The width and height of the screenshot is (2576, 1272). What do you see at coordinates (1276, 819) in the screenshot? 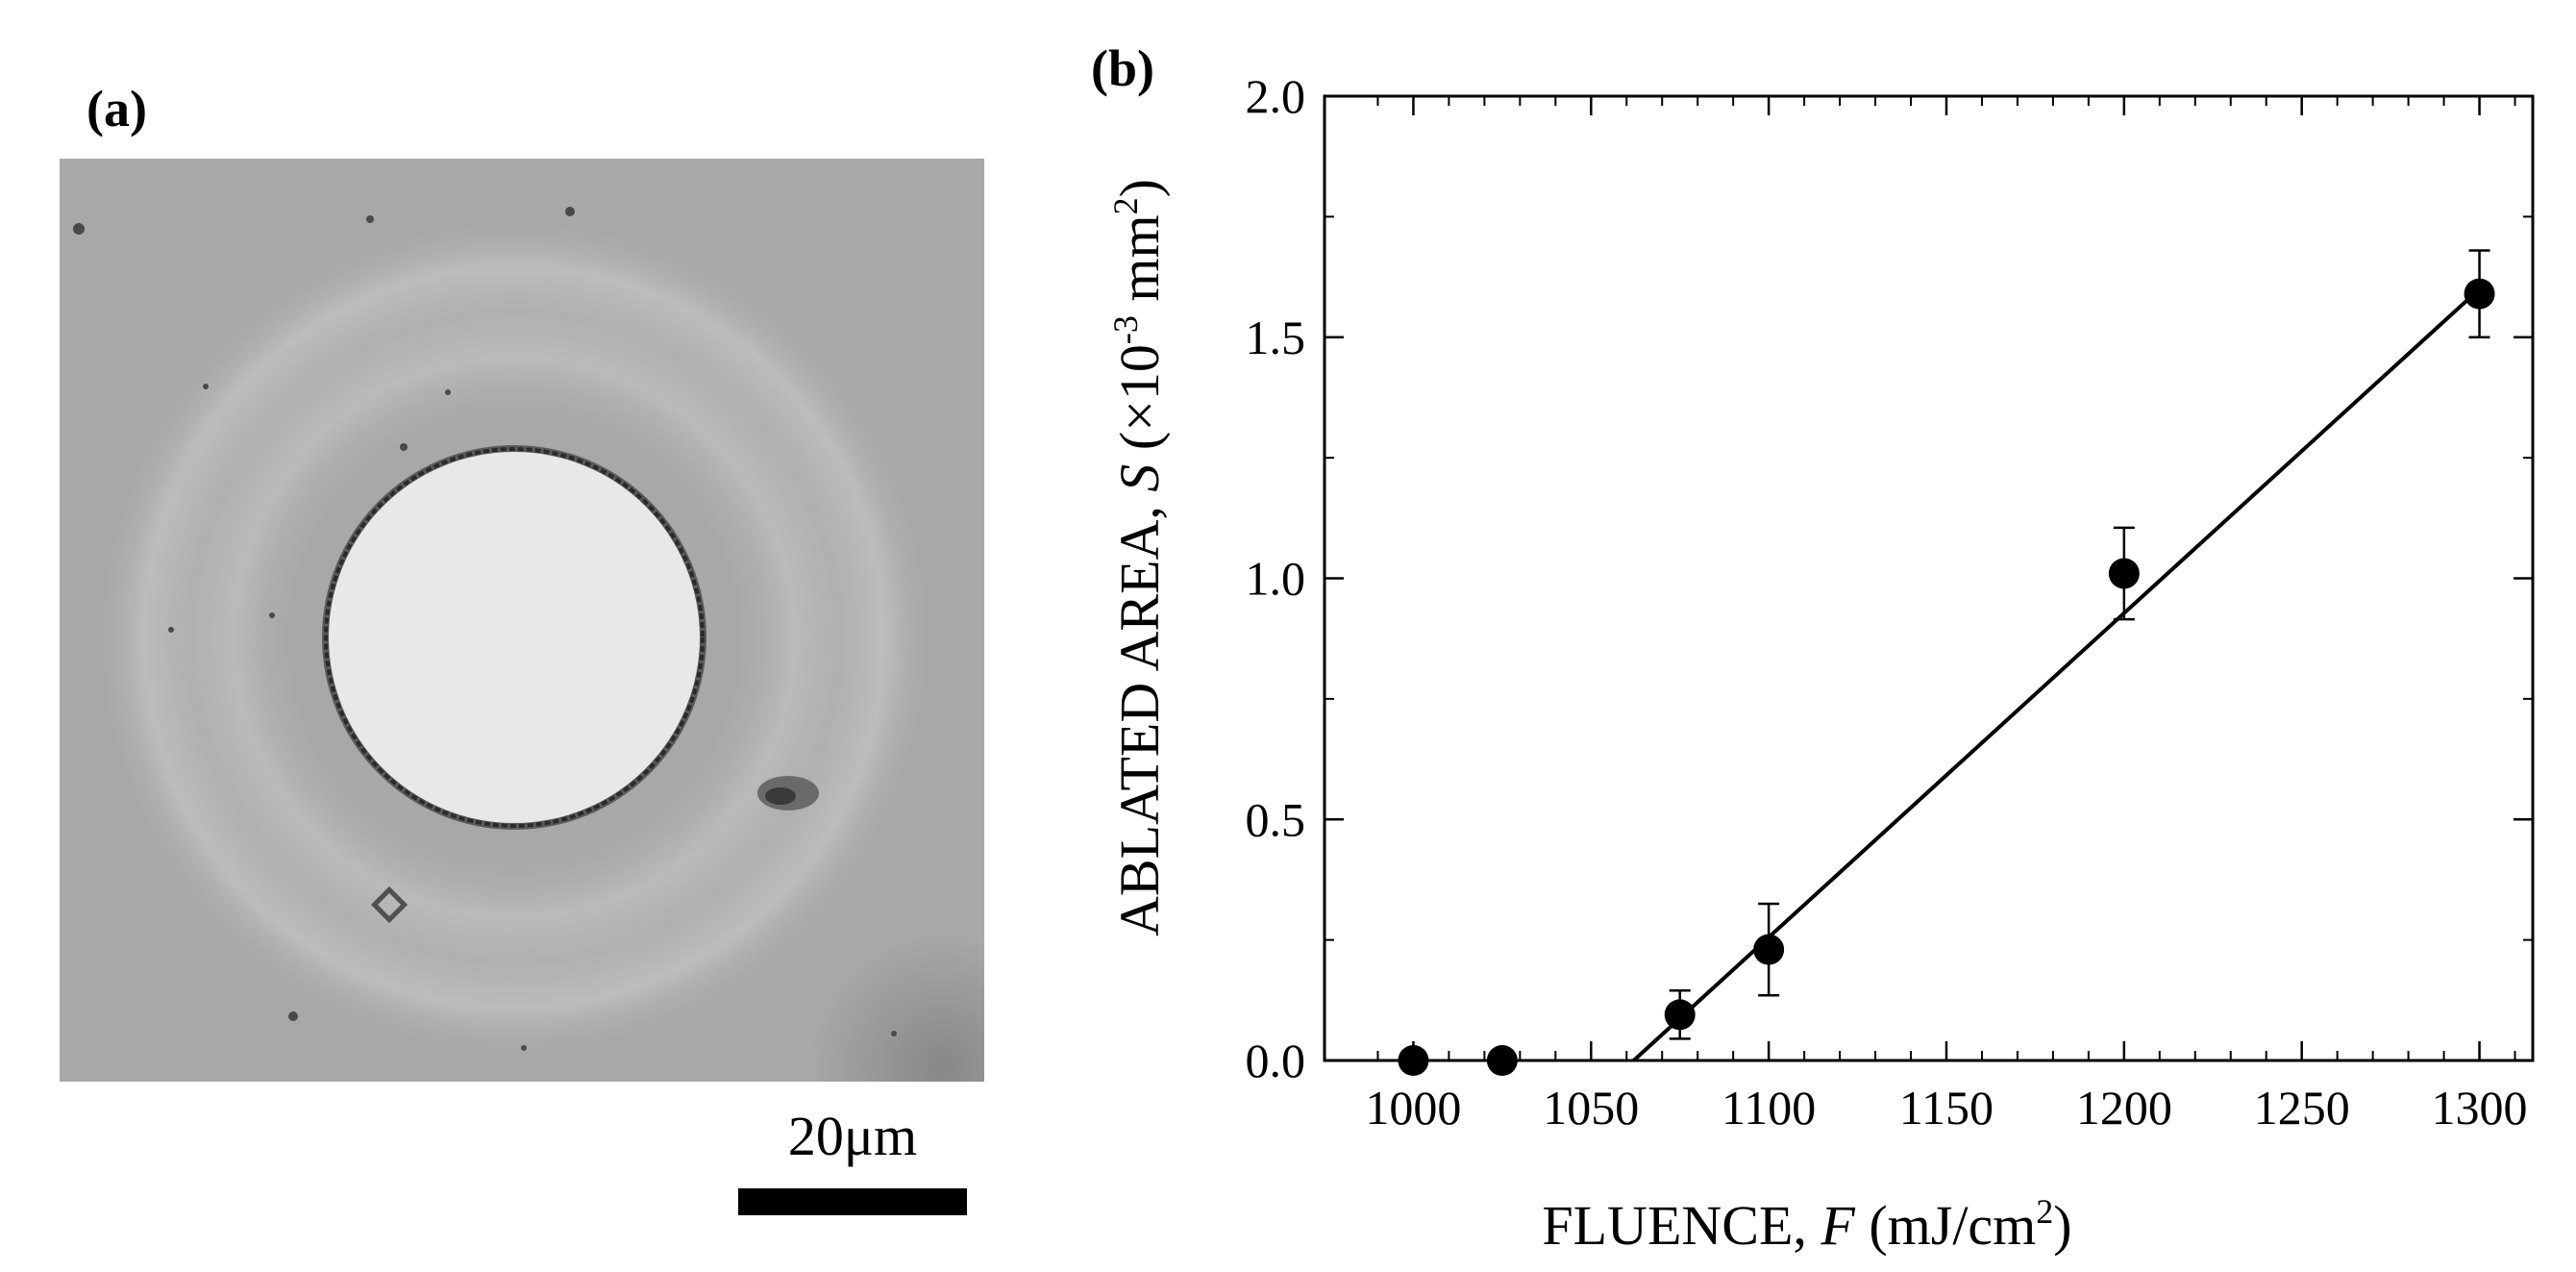
I see `y-tick-label: 0.5` at bounding box center [1276, 819].